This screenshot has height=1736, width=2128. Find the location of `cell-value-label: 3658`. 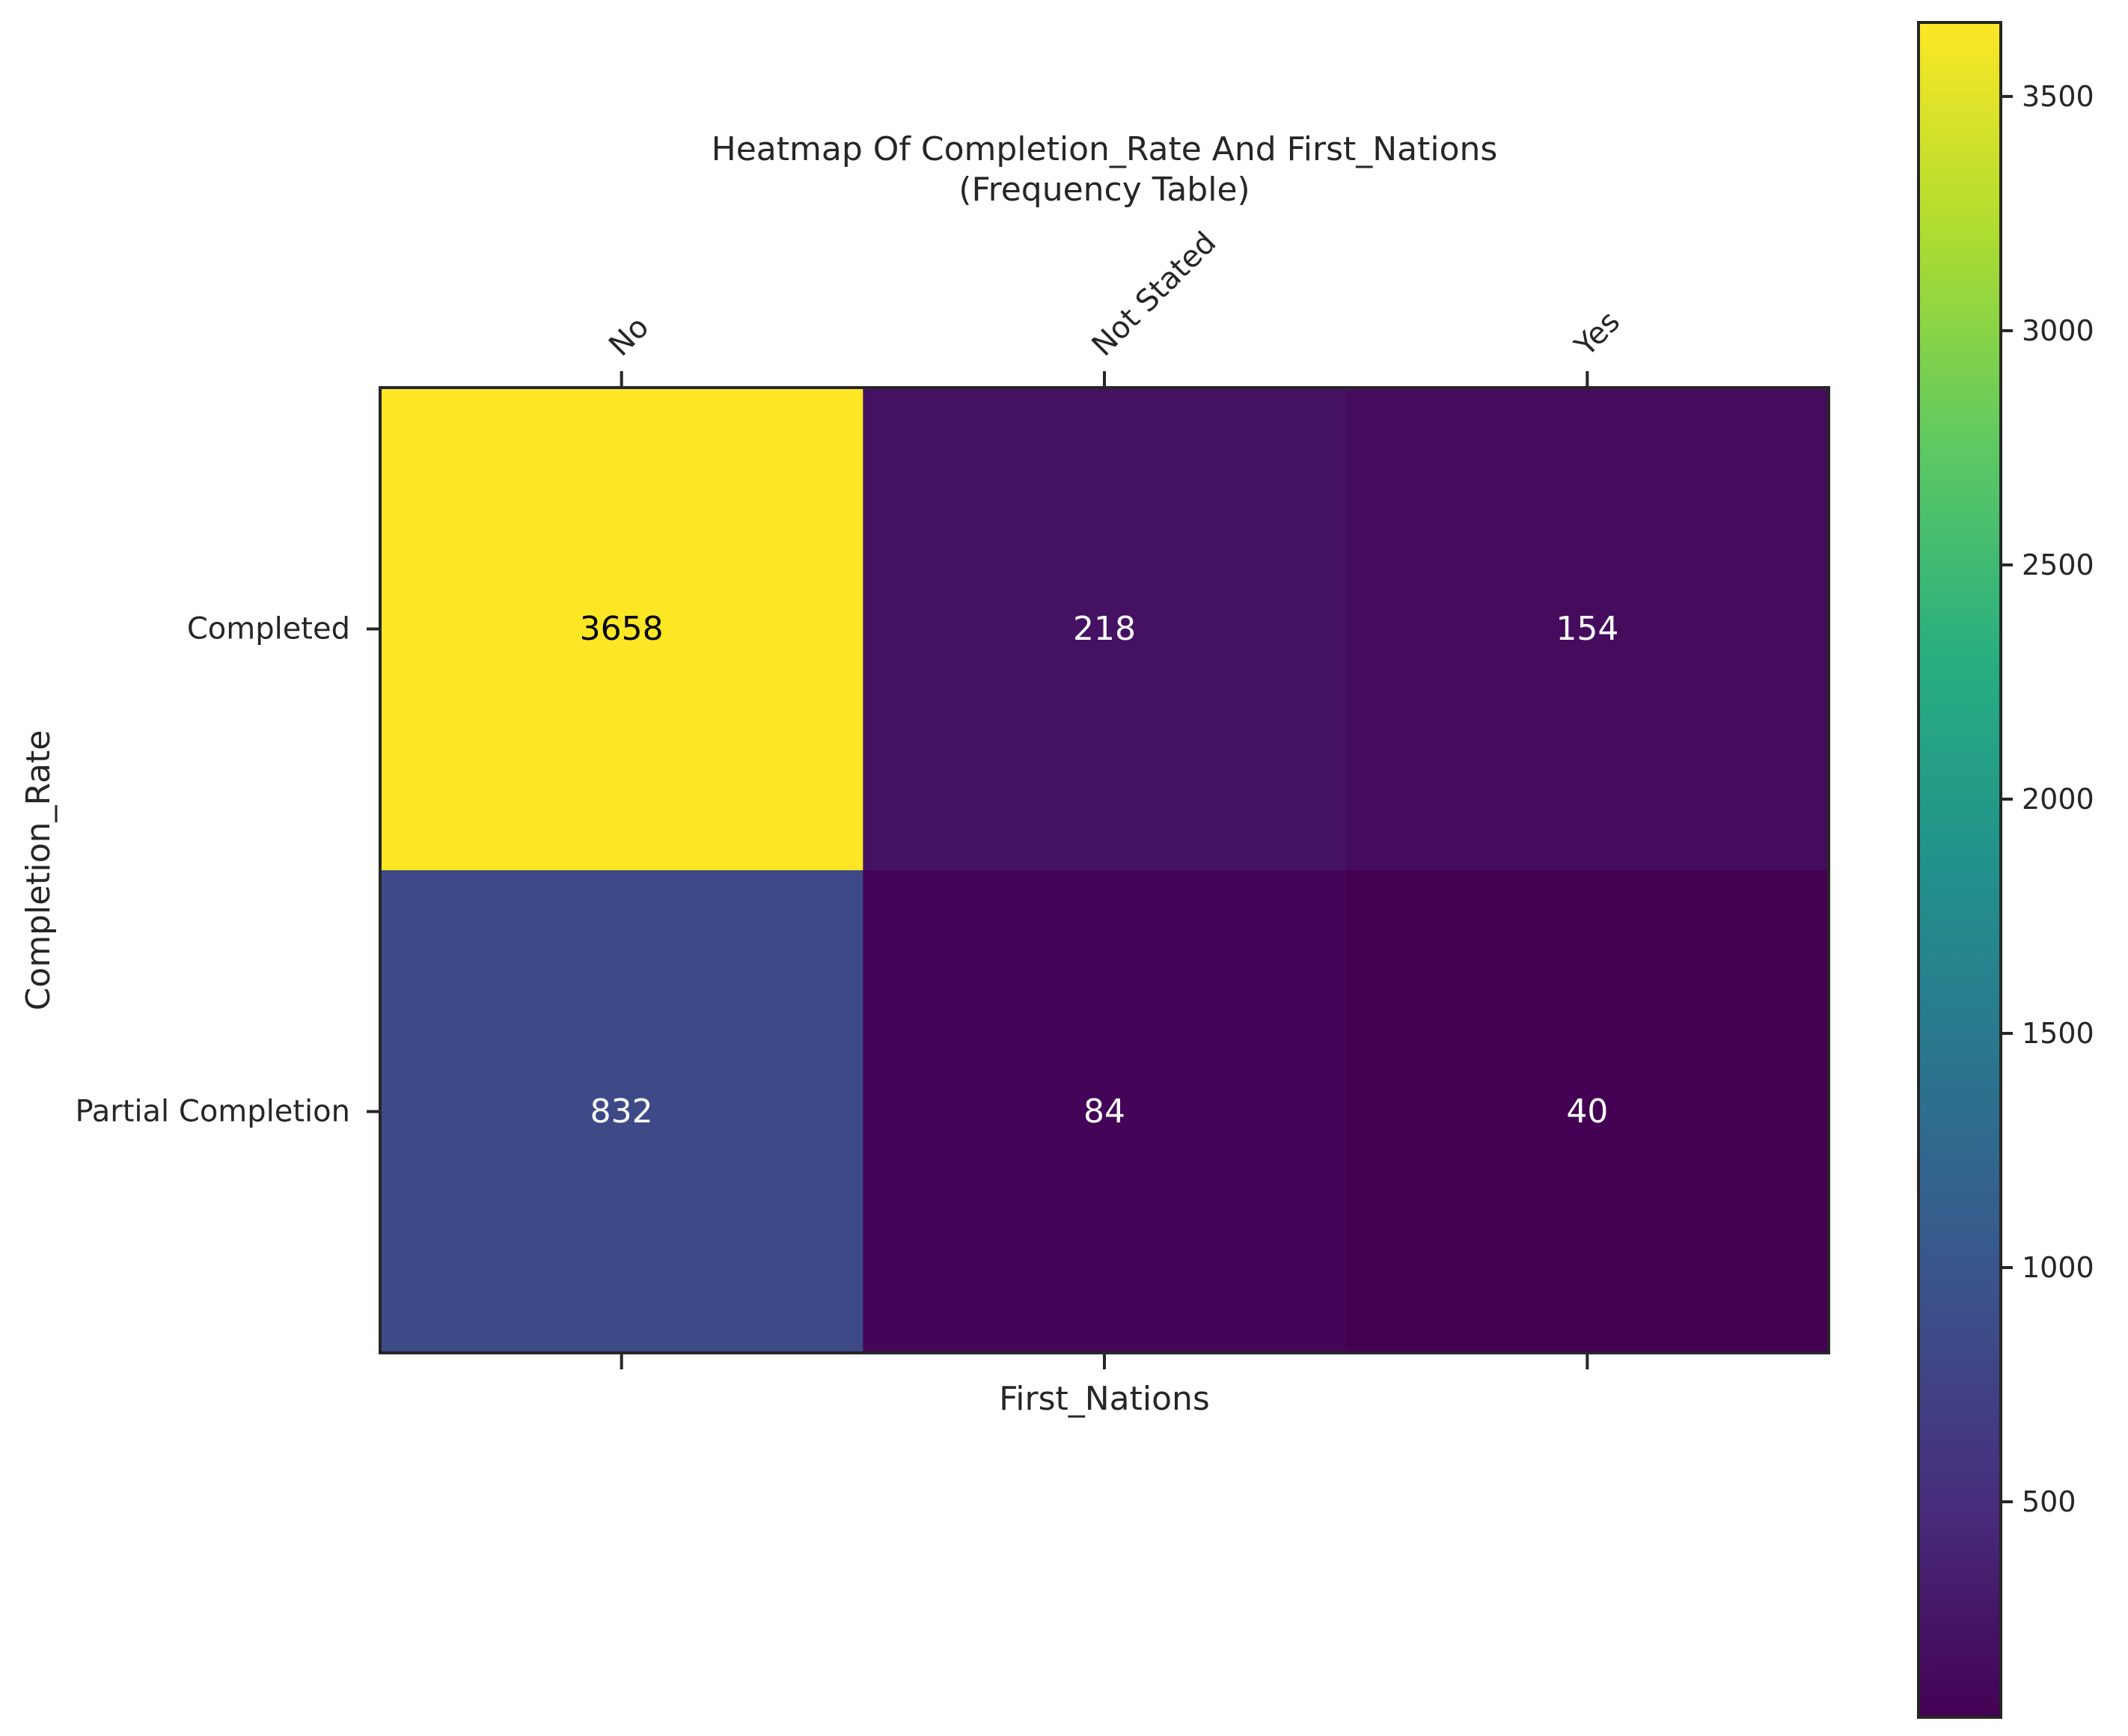

cell-value-label: 3658 is located at coordinates (622, 629).